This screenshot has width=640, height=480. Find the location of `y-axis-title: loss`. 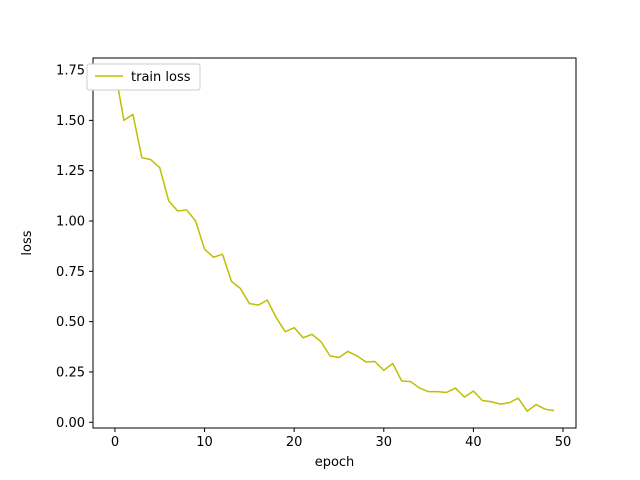

y-axis-title: loss is located at coordinates (27, 242).